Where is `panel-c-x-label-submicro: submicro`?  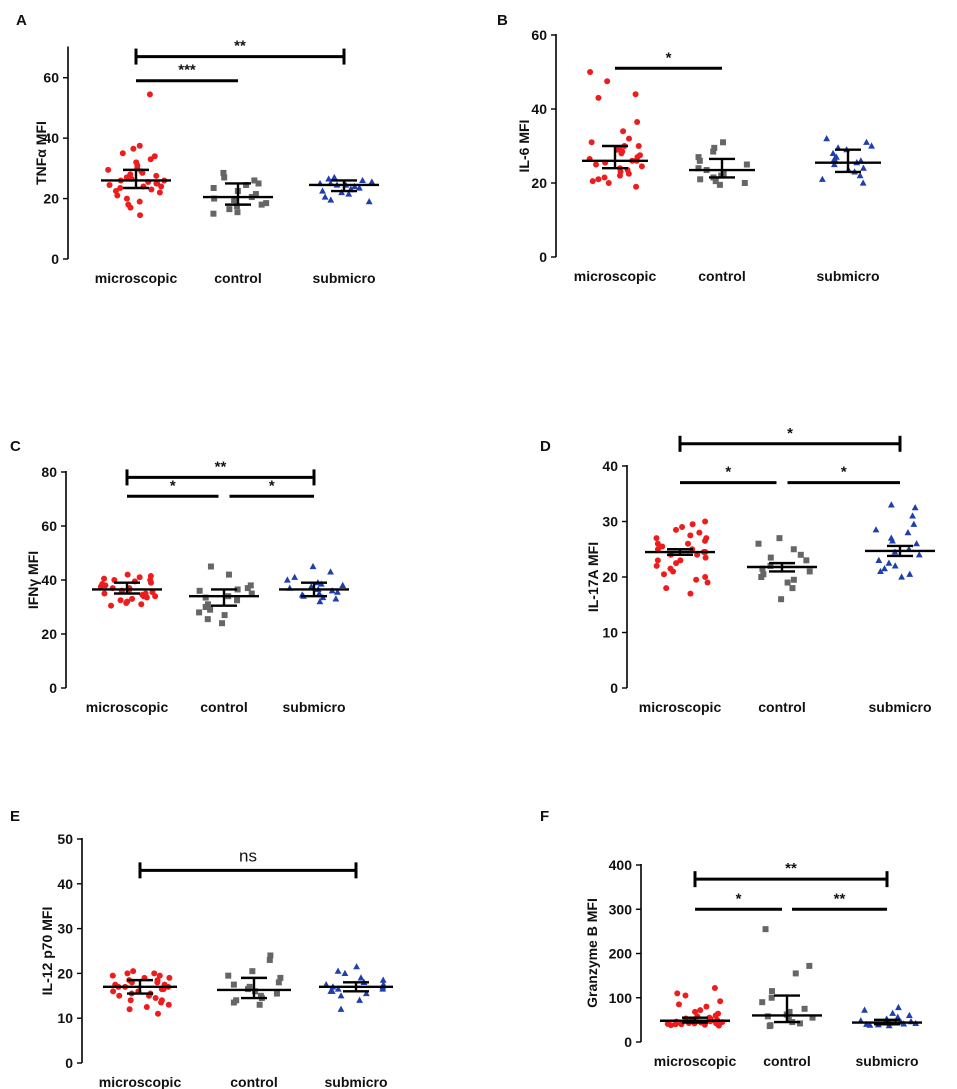 panel-c-x-label-submicro: submicro is located at coordinates (313, 707).